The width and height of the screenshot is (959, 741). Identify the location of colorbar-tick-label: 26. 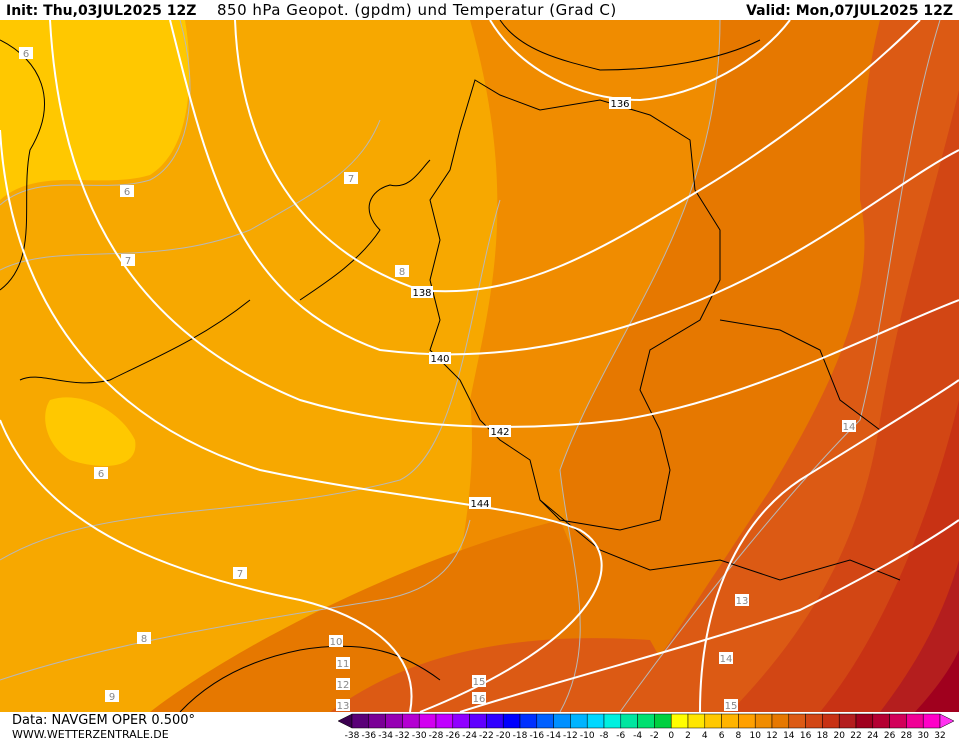
(890, 736).